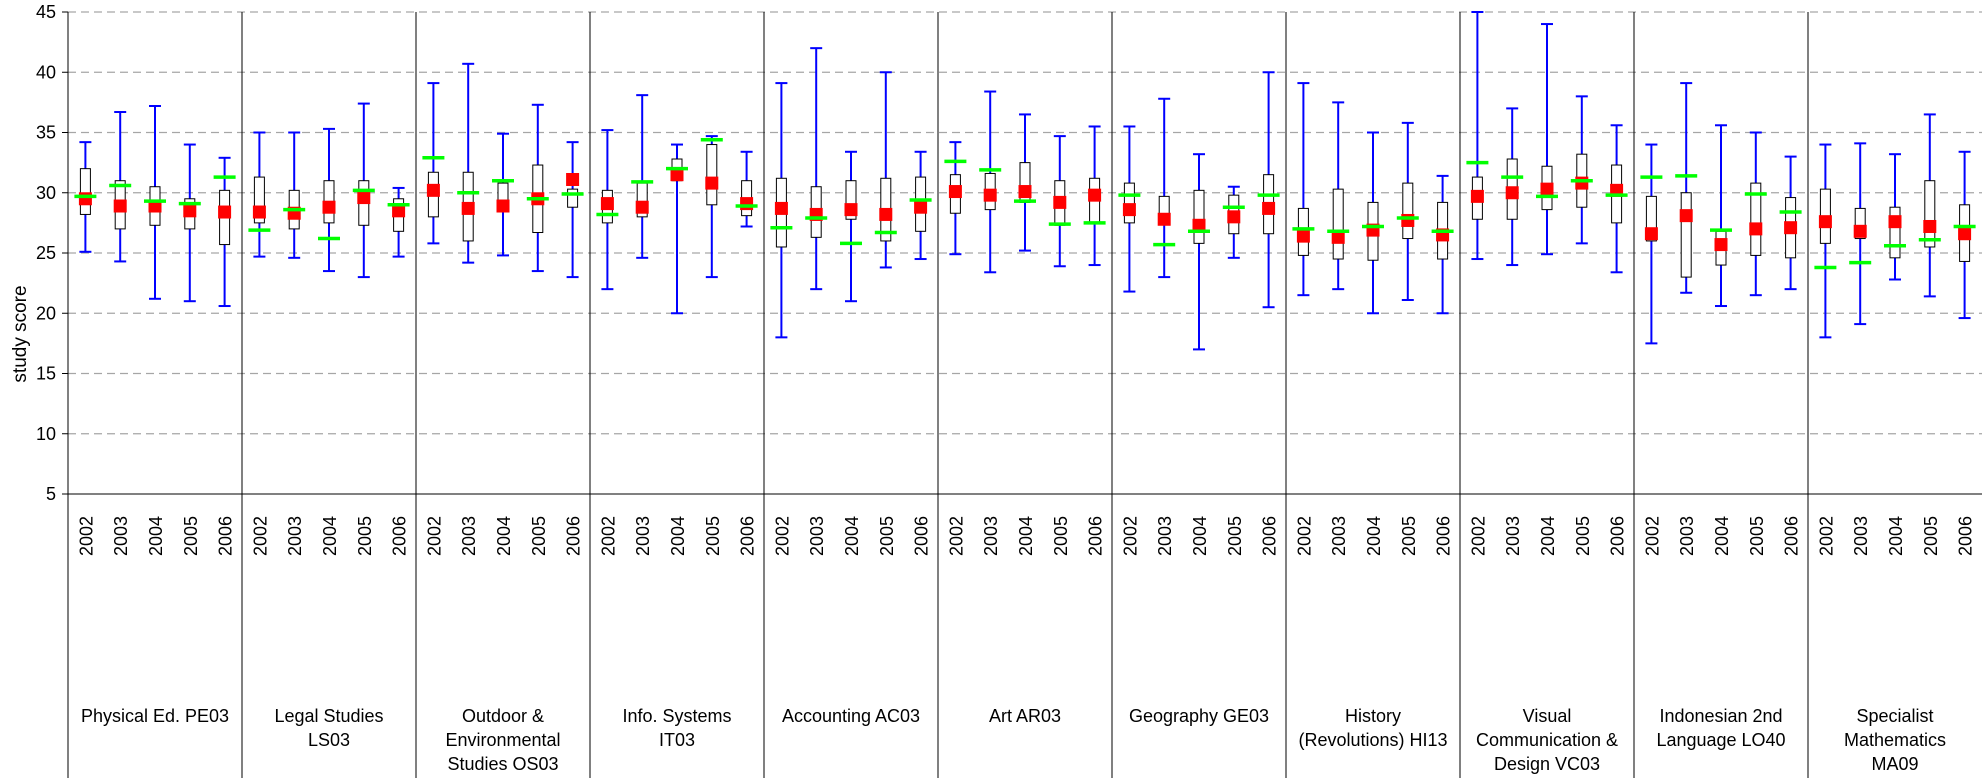  Describe the element at coordinates (1547, 764) in the screenshot. I see `group-label: Design VC03` at that location.